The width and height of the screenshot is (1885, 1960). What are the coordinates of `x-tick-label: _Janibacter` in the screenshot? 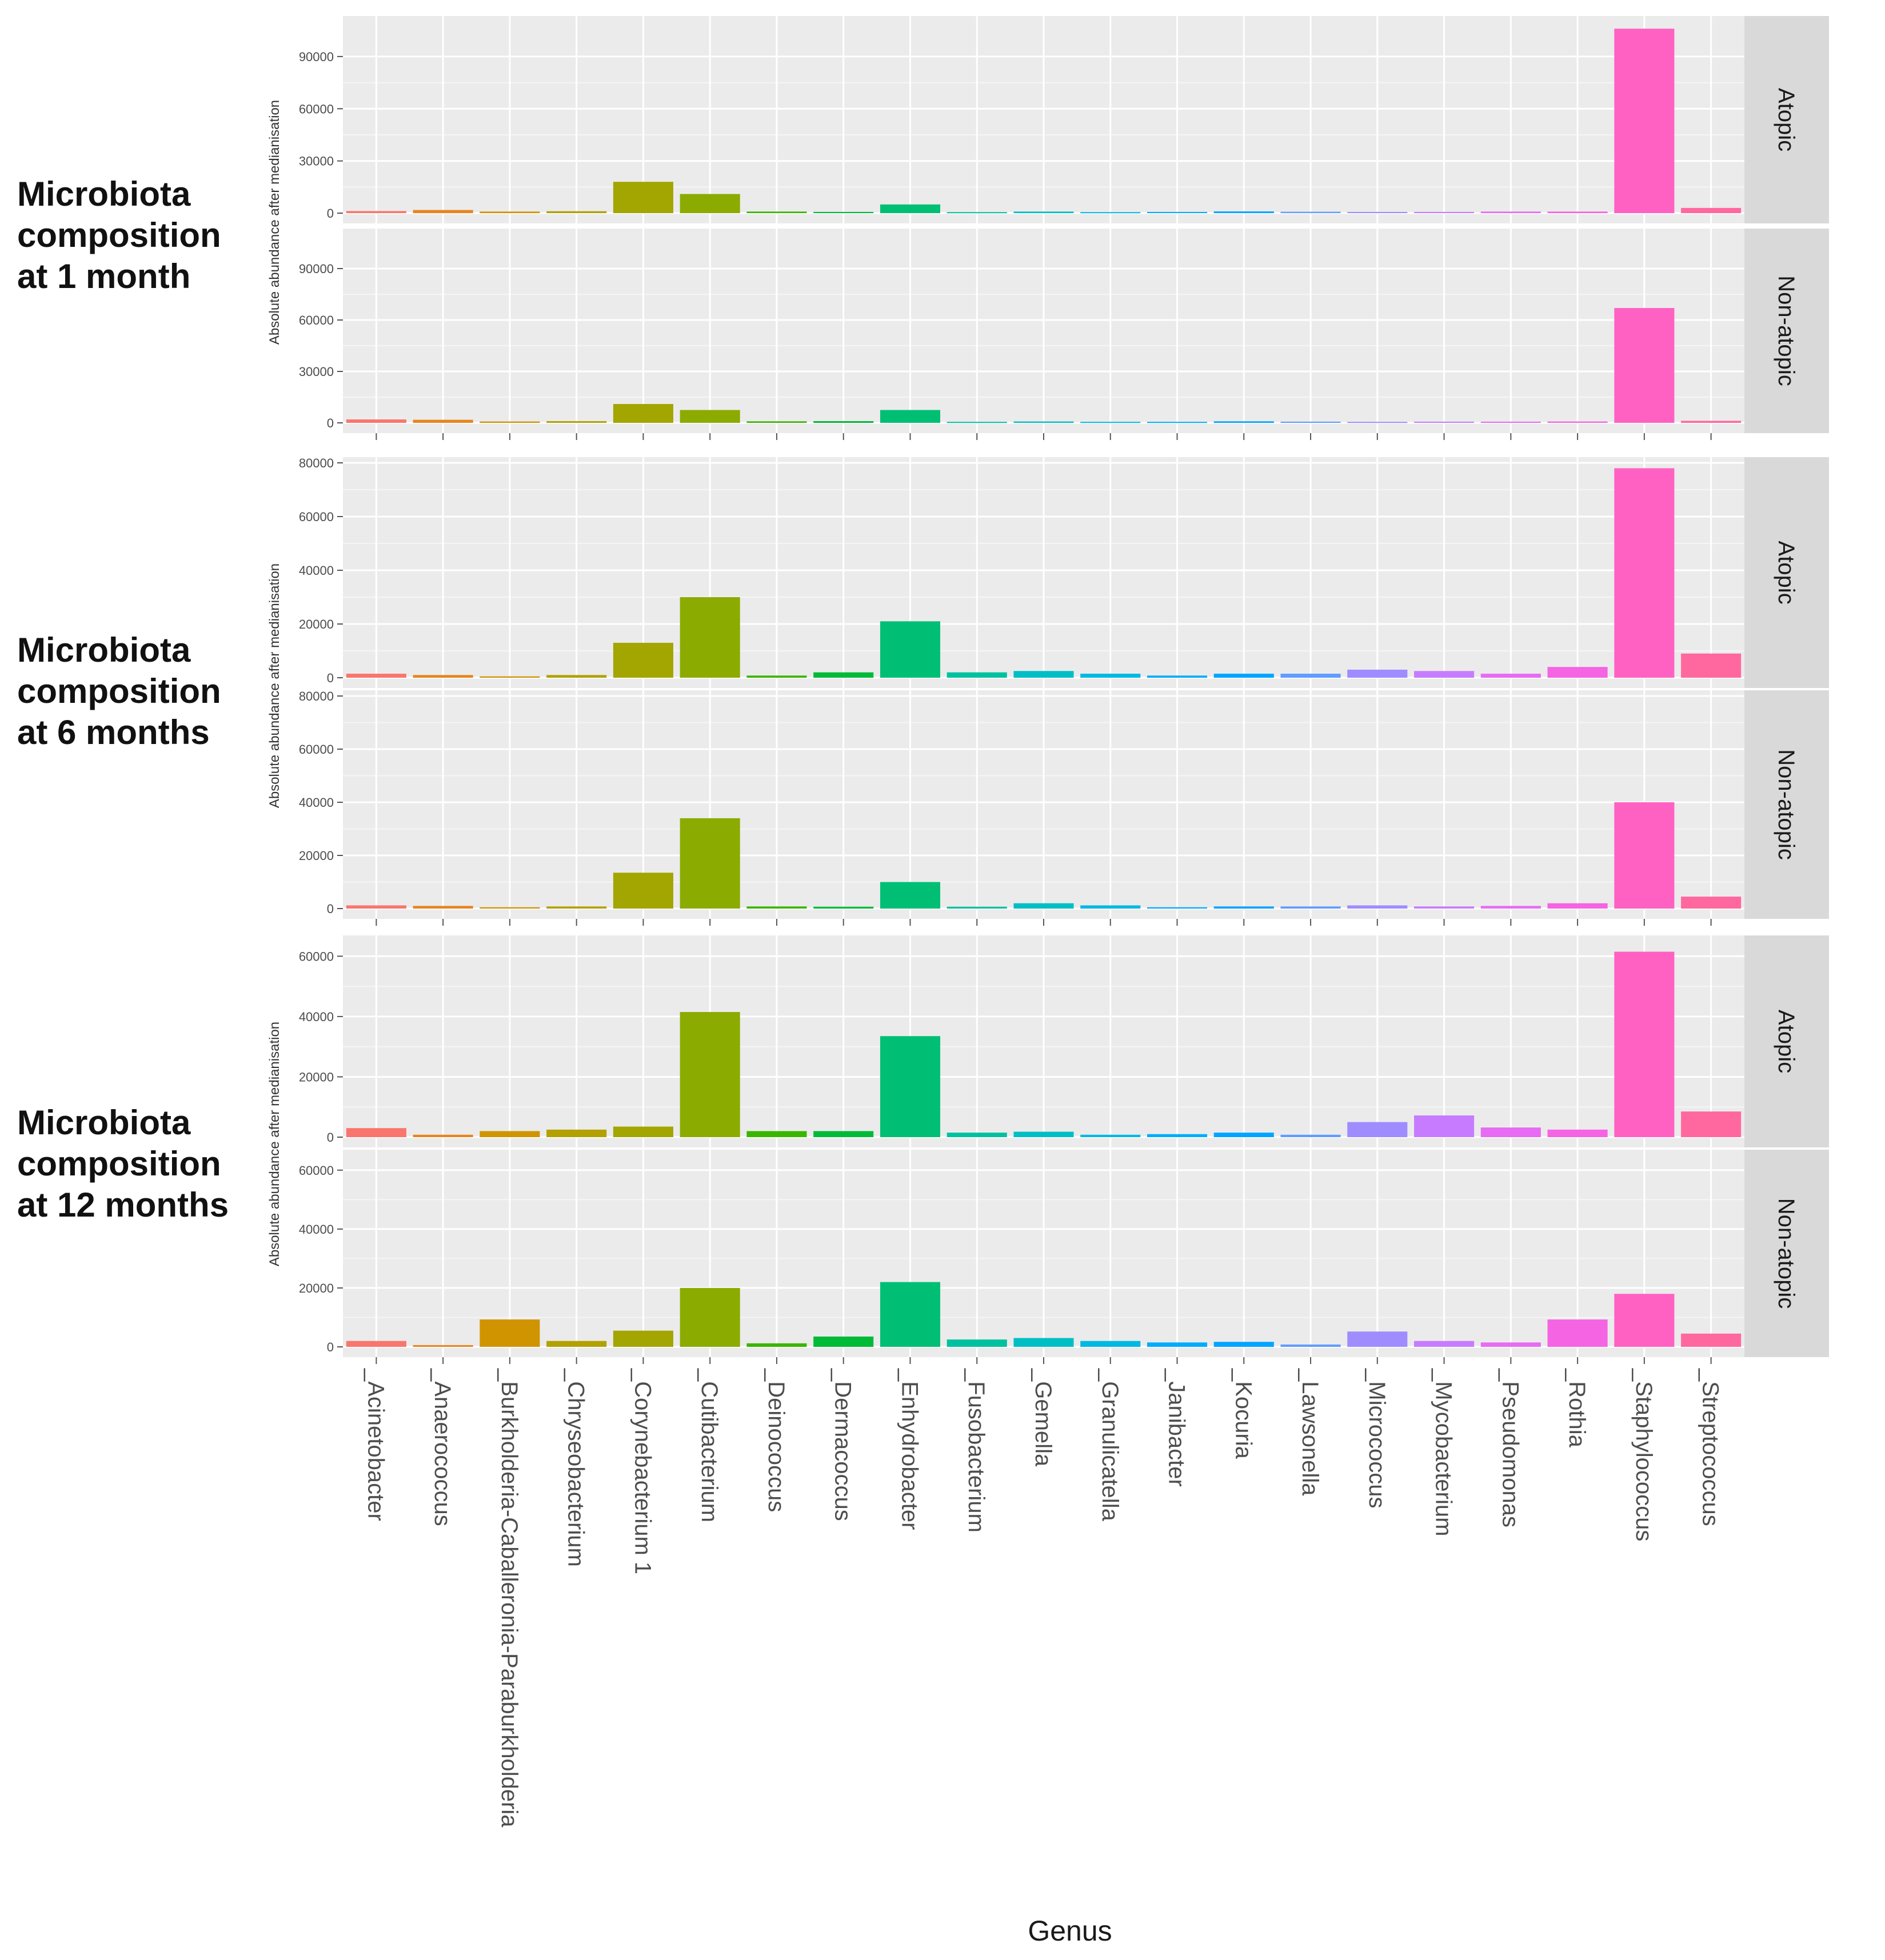 It's located at (1176, 1427).